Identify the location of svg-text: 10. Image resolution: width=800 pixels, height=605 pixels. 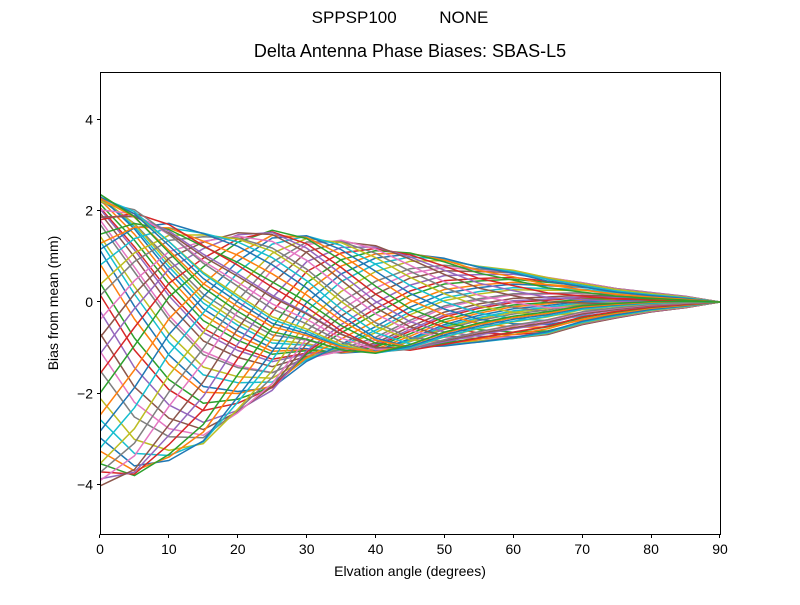
(169, 549).